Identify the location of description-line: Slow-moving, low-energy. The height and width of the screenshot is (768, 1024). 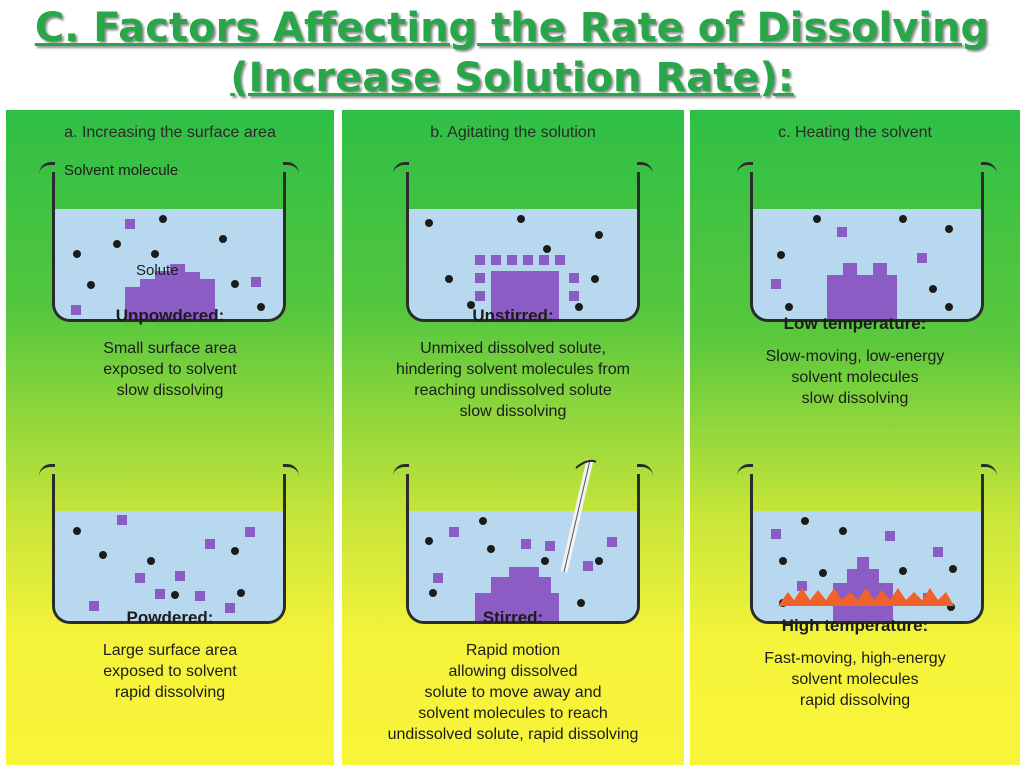
(855, 356).